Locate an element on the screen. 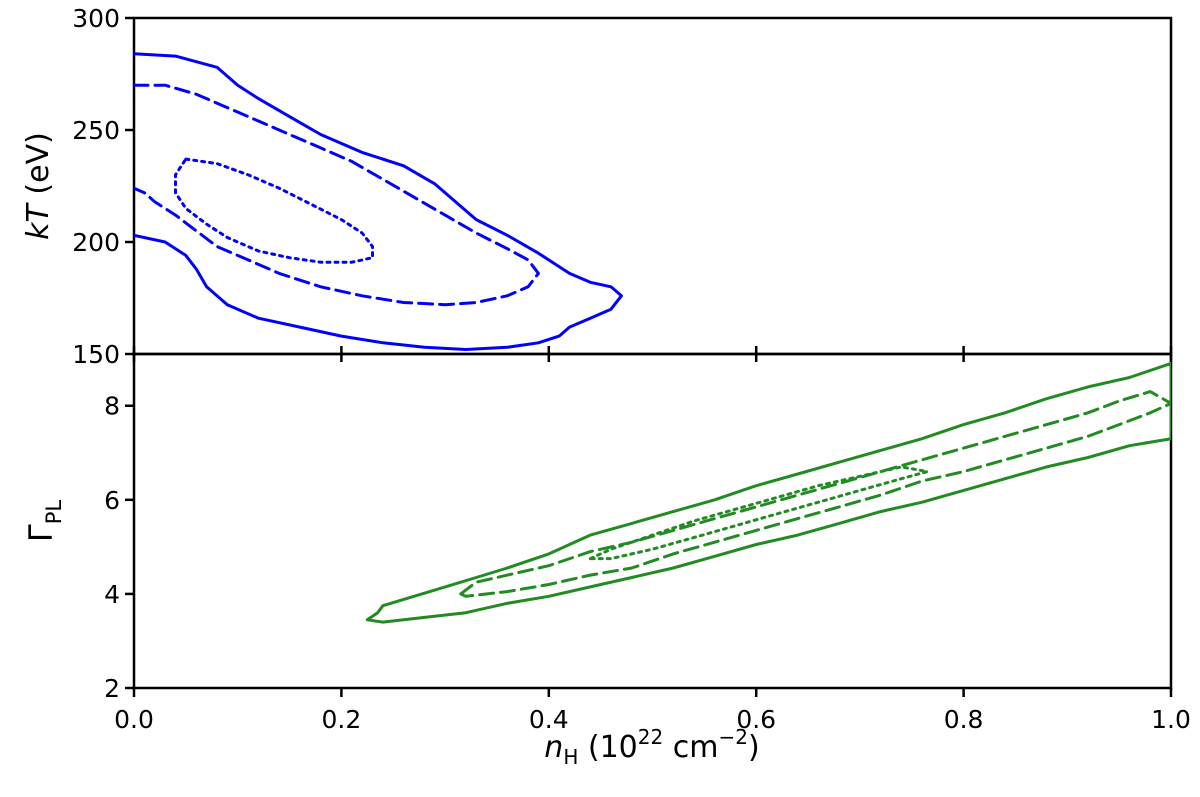 This screenshot has width=1200, height=797. x-tick-label: 0.8 is located at coordinates (964, 719).